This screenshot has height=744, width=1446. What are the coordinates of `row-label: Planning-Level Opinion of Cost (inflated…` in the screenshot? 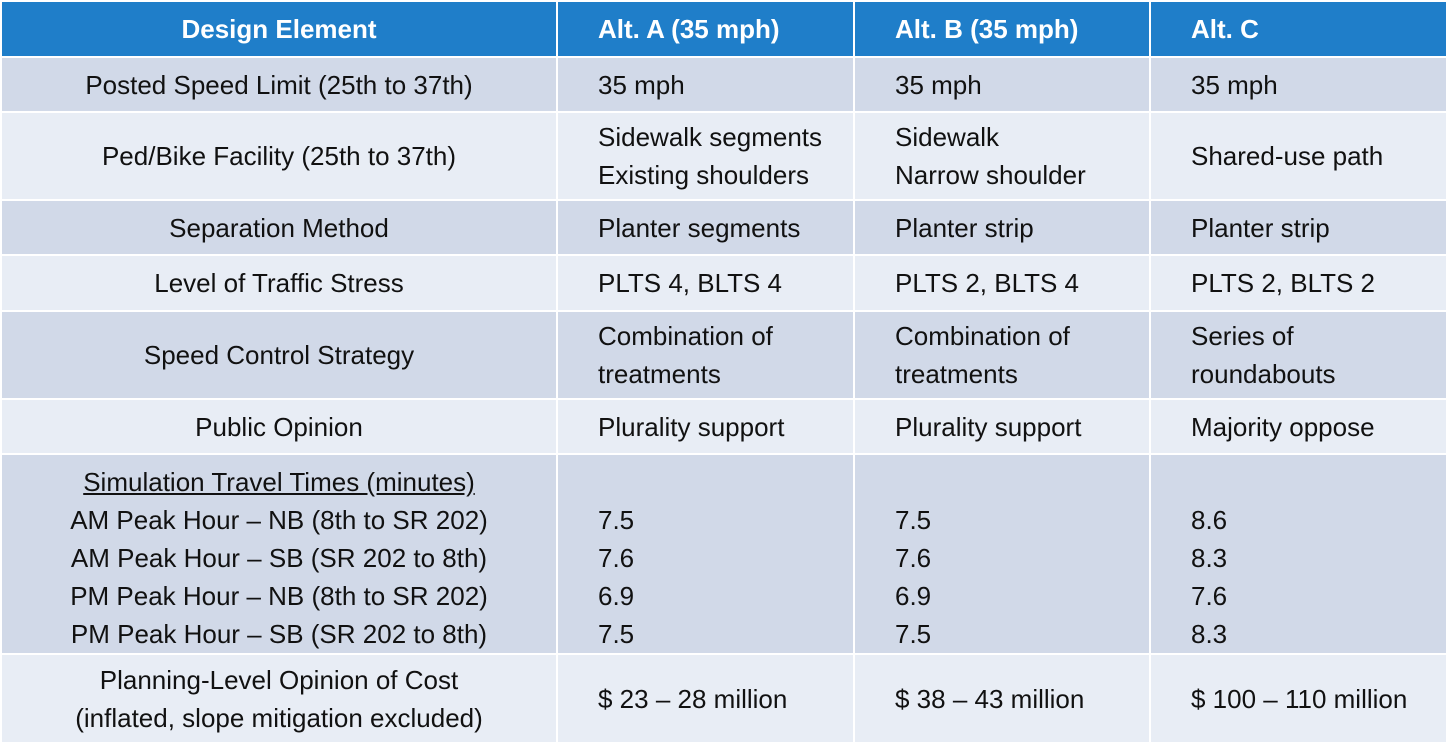 It's located at (279, 698).